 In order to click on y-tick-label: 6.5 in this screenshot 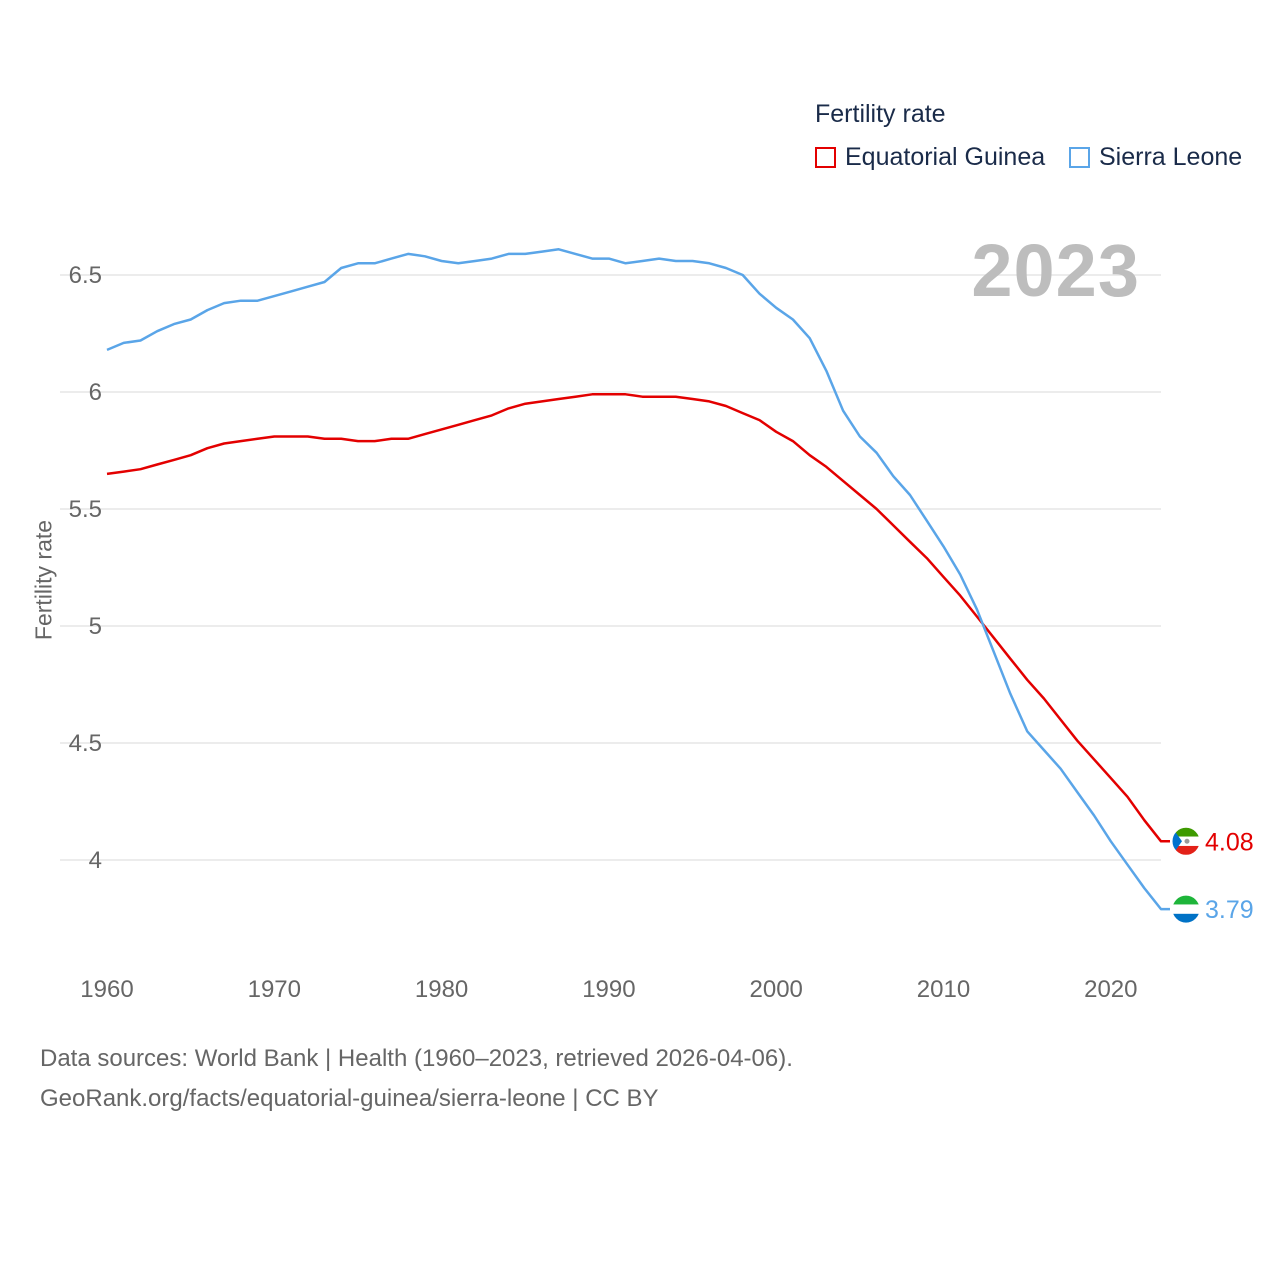, I will do `click(85, 275)`.